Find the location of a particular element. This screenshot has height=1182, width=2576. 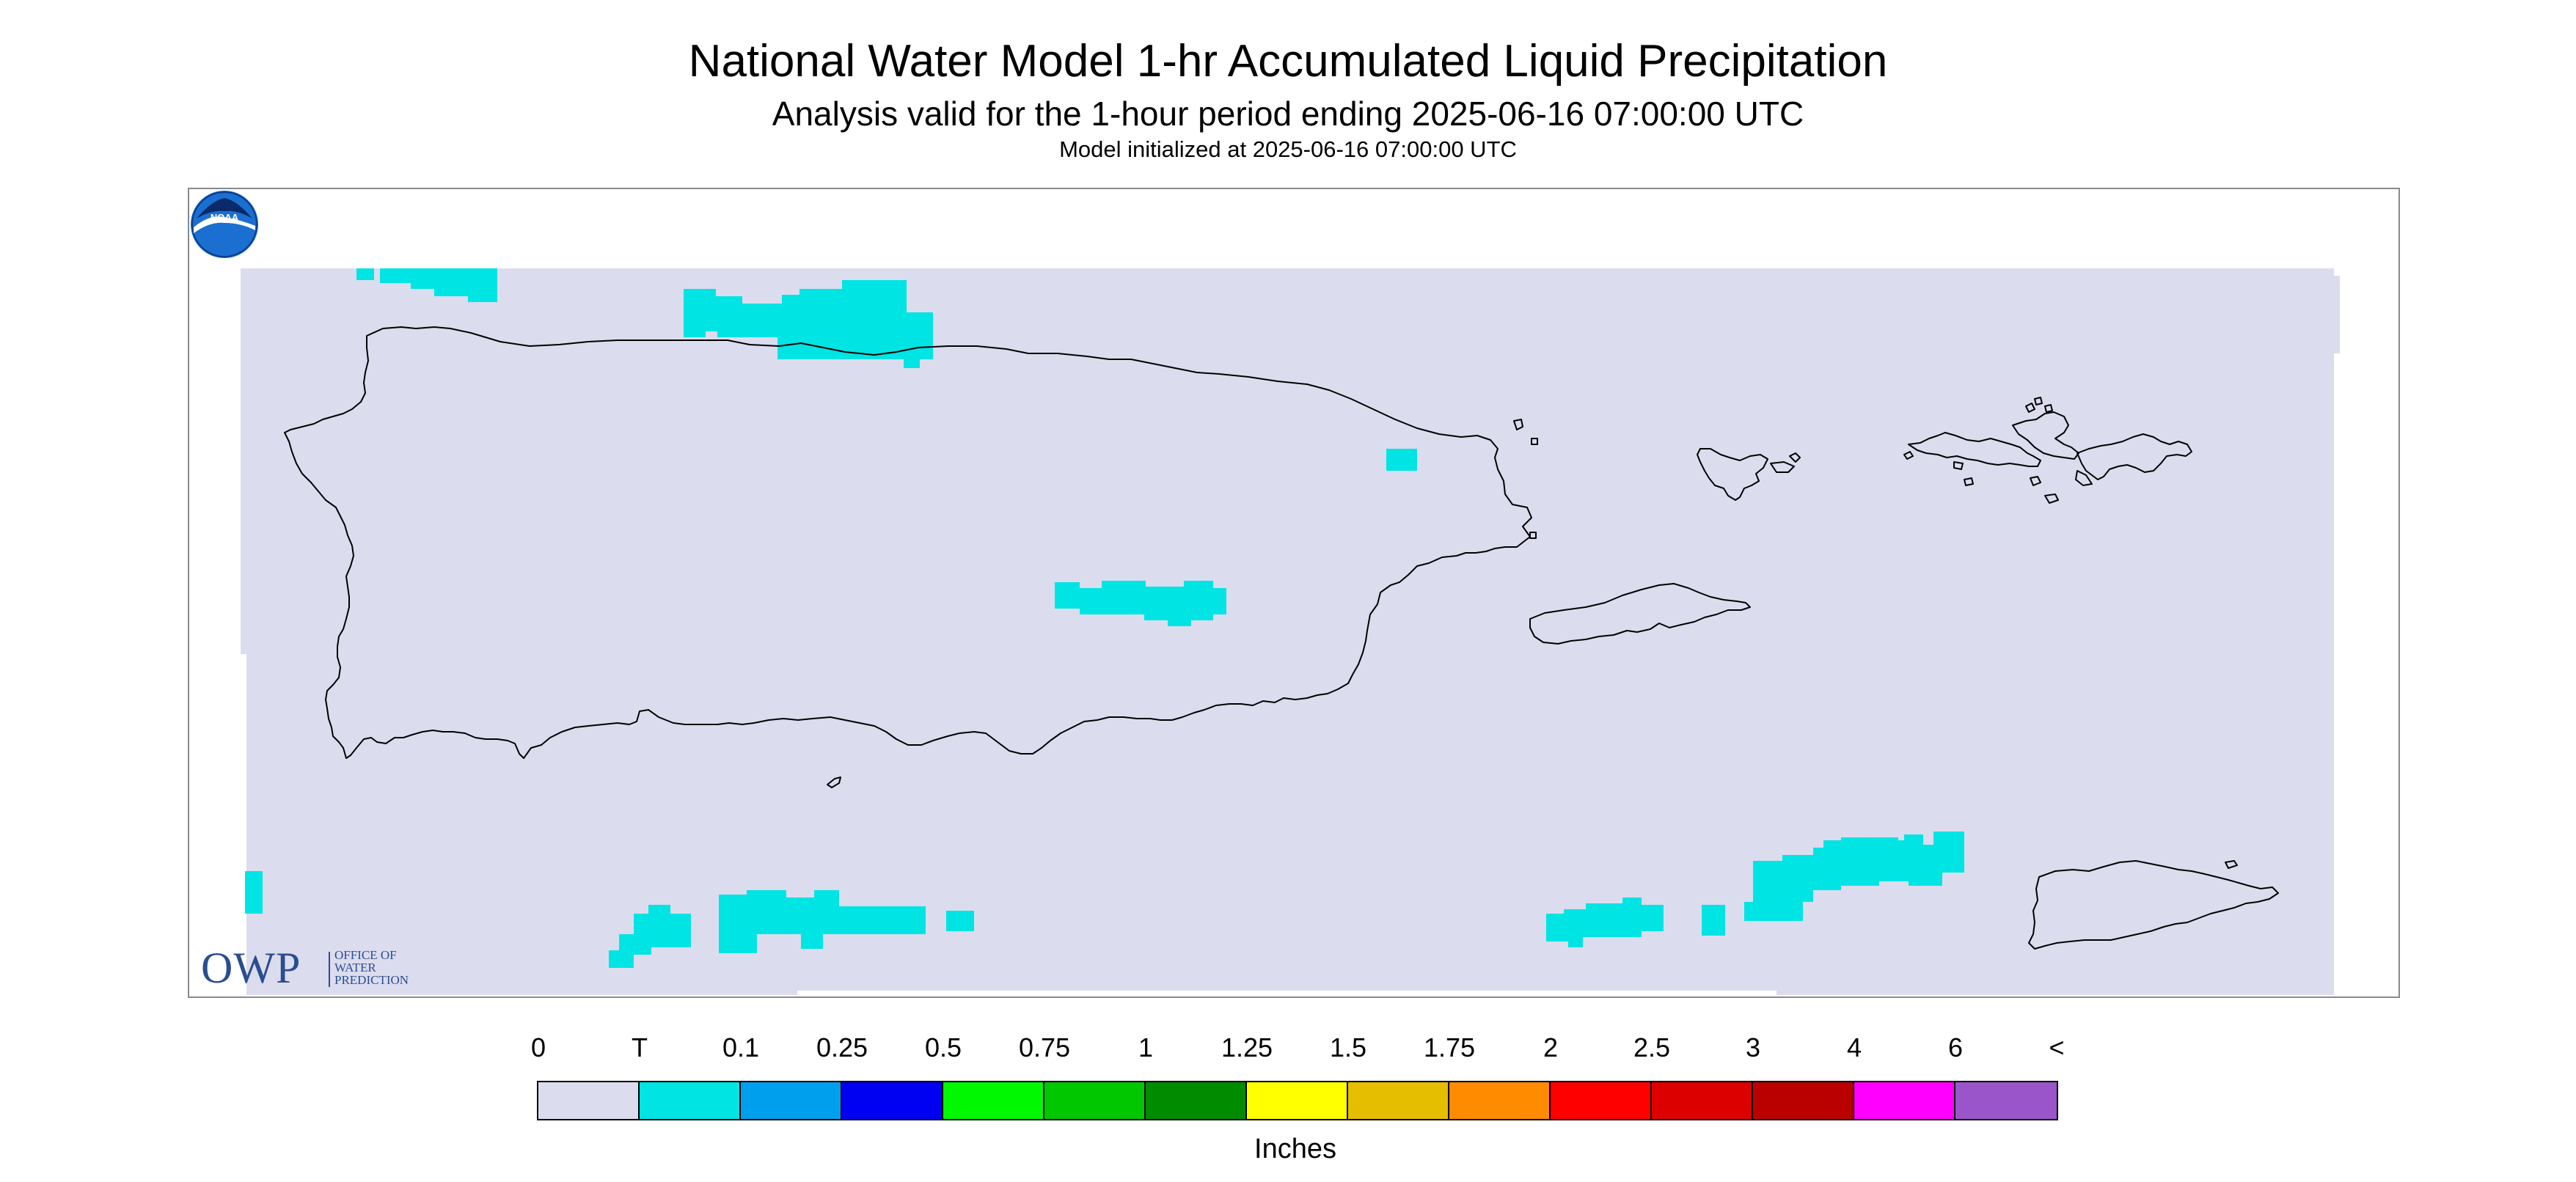

vieques-coastline is located at coordinates (1640, 614).